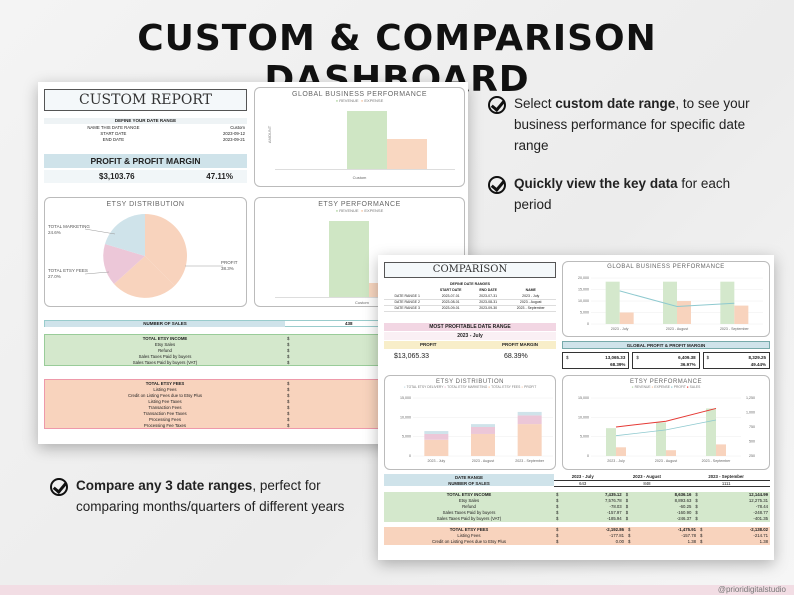 The width and height of the screenshot is (794, 595). I want to click on most-profitable-name: 2023 - July, so click(470, 336).